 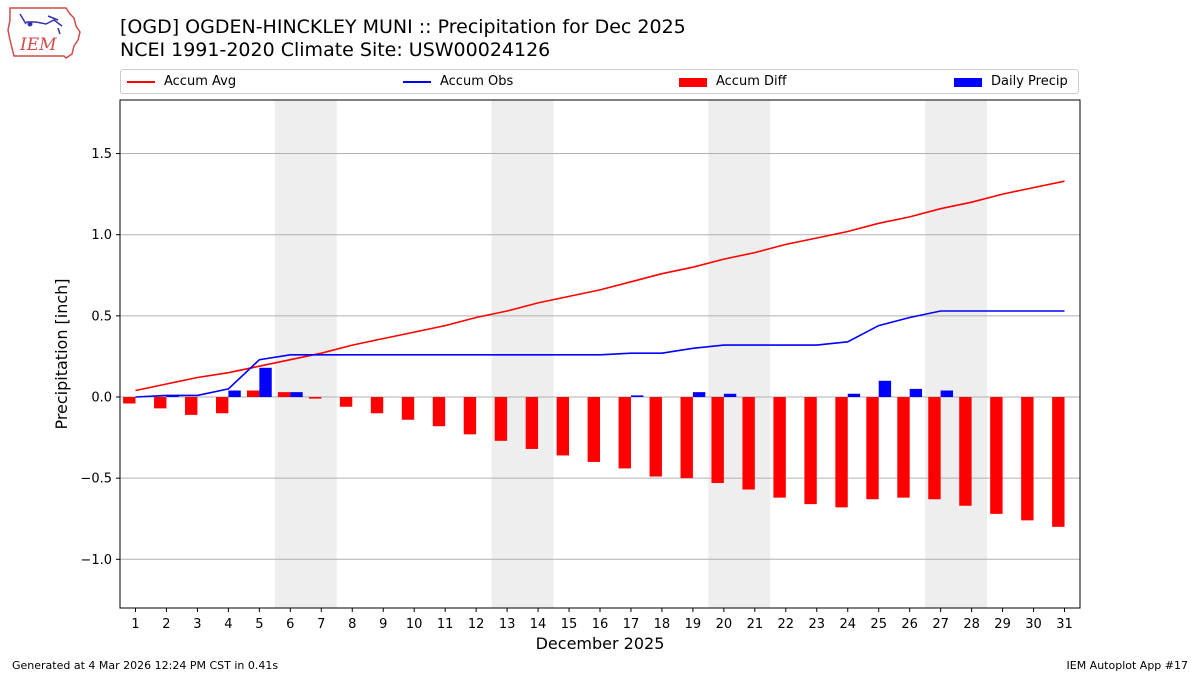 What do you see at coordinates (61, 353) in the screenshot?
I see `y-axis-label: Precipitation [inch]` at bounding box center [61, 353].